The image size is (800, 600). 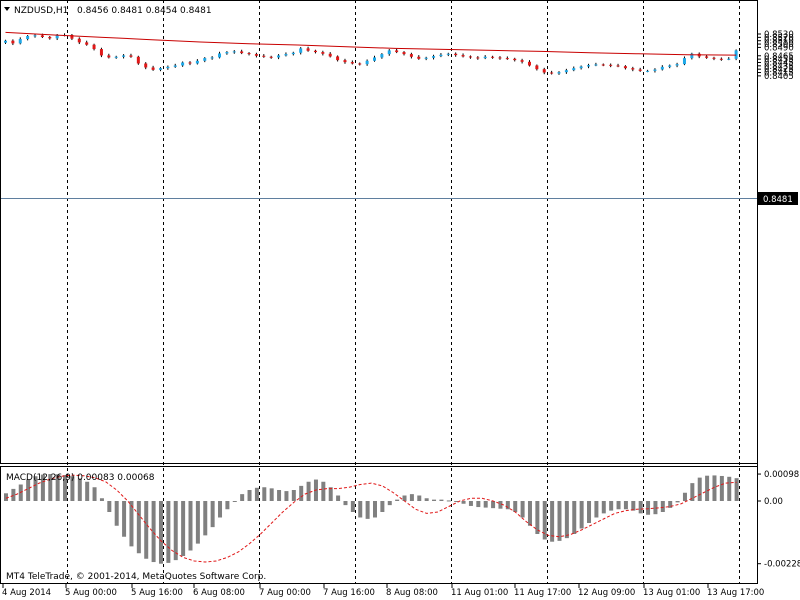 I want to click on price-tick-label: 0.8425, so click(x=779, y=70).